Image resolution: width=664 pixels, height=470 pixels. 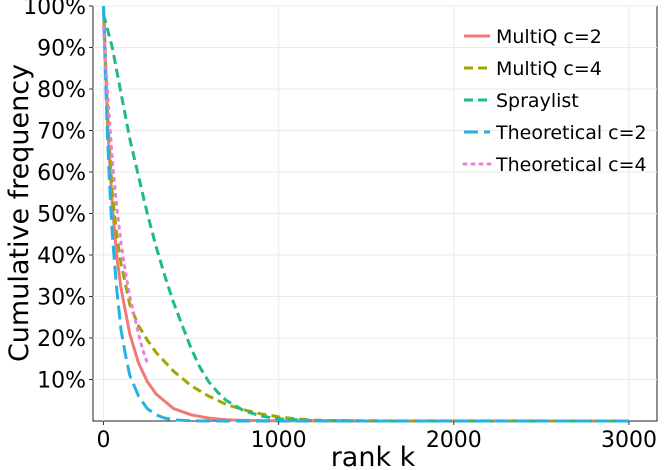 I want to click on legend-label: Theoretical c=4, so click(x=571, y=165).